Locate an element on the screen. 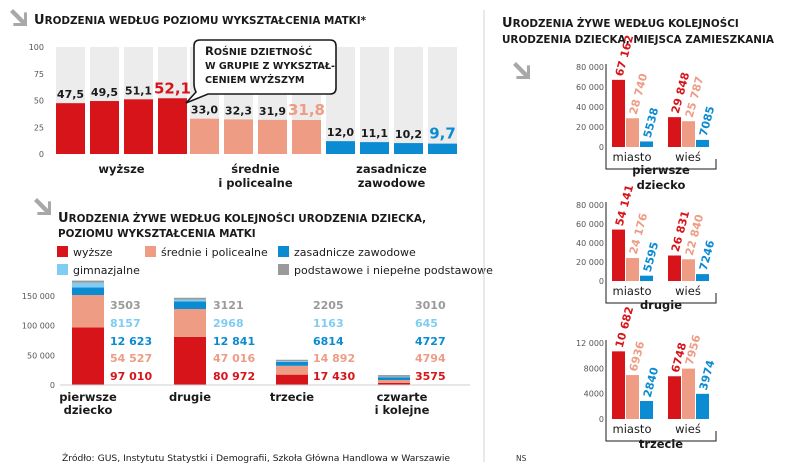 This screenshot has width=788, height=474. panel-title: trzecie is located at coordinates (661, 444).